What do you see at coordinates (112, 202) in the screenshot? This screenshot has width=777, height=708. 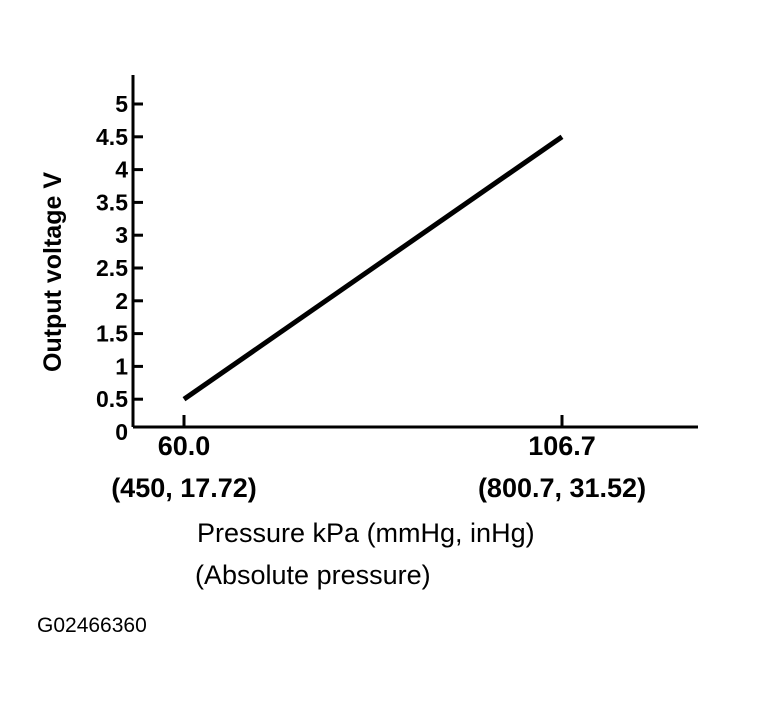 I see `y-tick-label: 3.5` at bounding box center [112, 202].